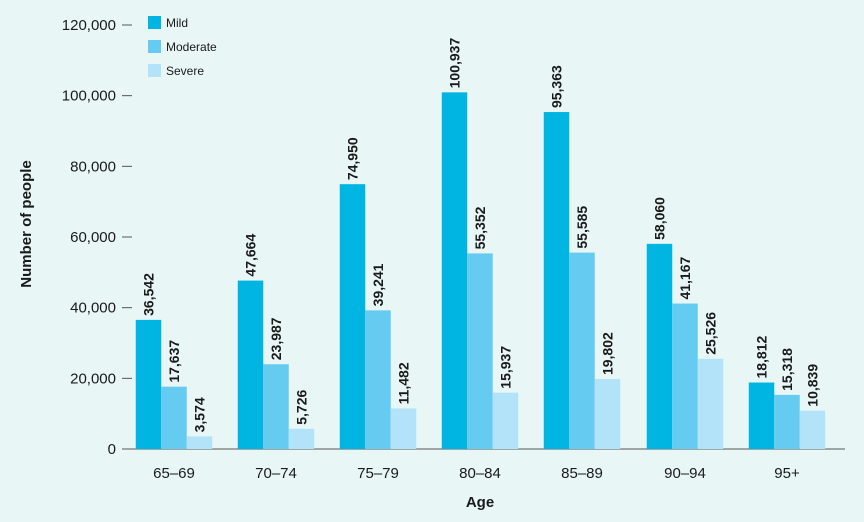 This screenshot has width=864, height=522. Describe the element at coordinates (608, 353) in the screenshot. I see `data-label: 19,802` at that location.